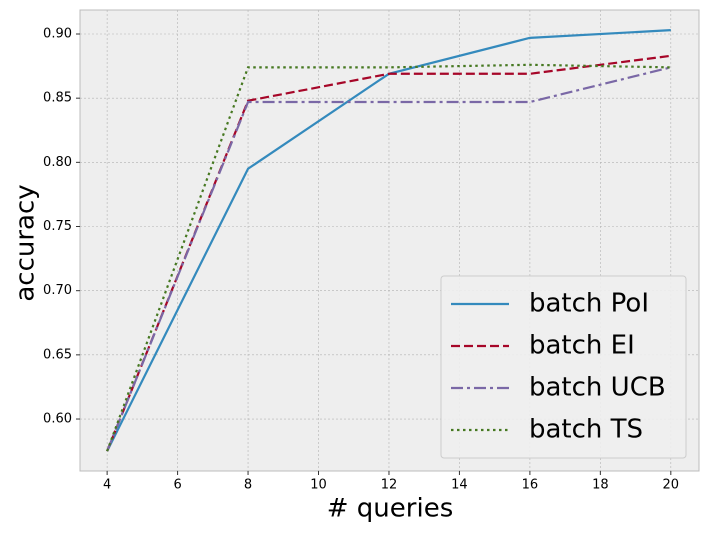  I want to click on legend: batch PoI batch EI batch UCB batch TS, so click(563, 367).